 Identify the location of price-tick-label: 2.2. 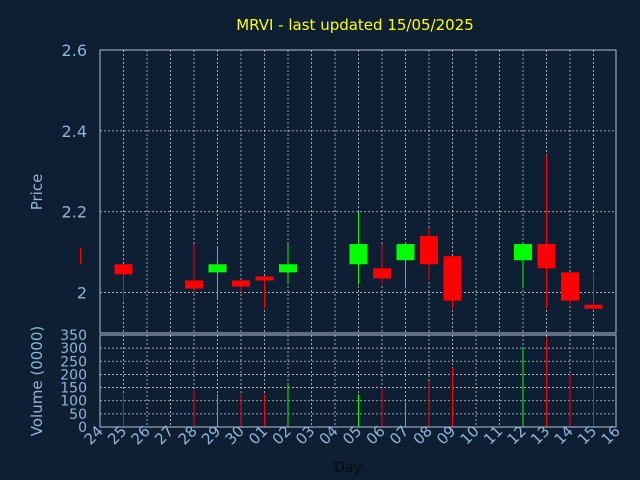
(74, 212).